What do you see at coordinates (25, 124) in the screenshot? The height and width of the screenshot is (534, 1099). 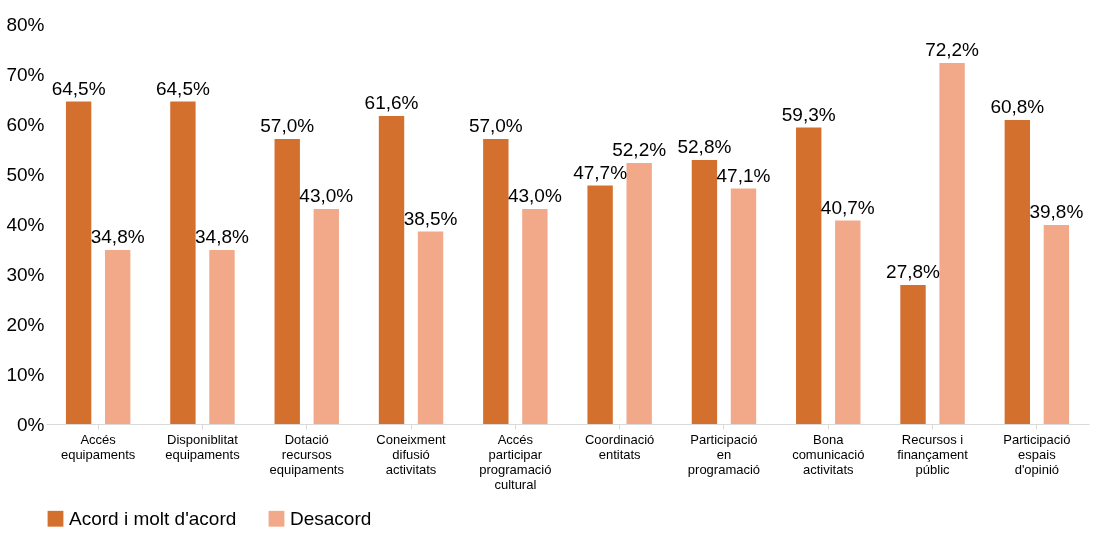 I see `y-tick-label: 60%` at bounding box center [25, 124].